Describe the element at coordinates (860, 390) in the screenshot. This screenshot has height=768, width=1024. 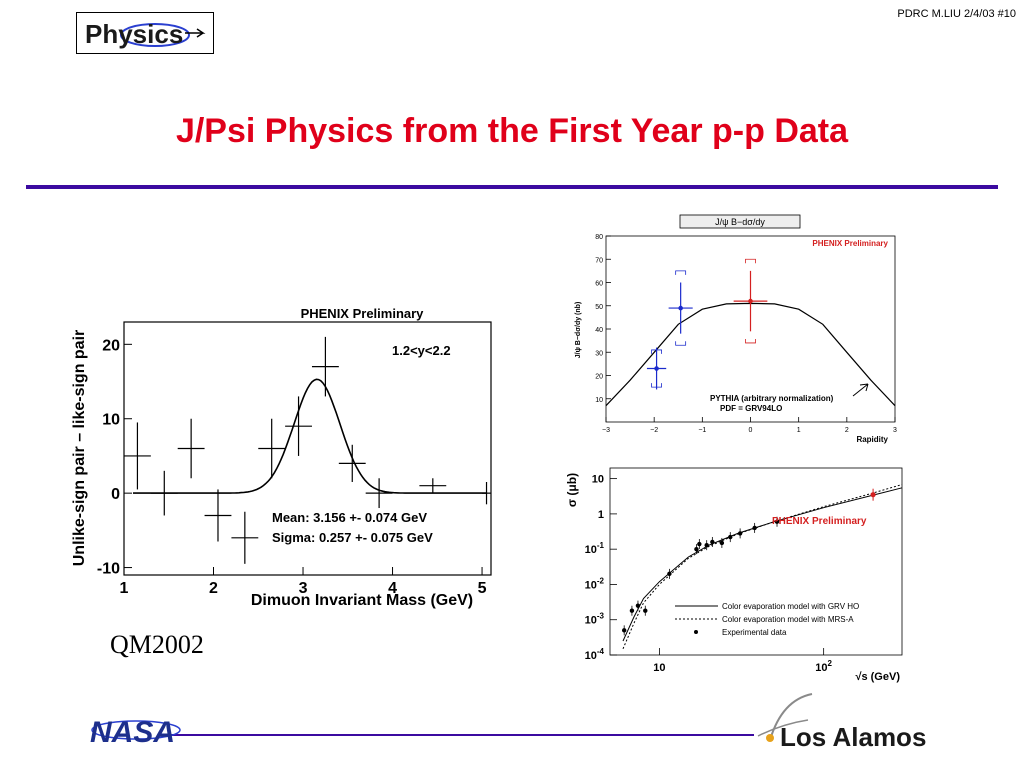
I see `chart2-model-arrow` at that location.